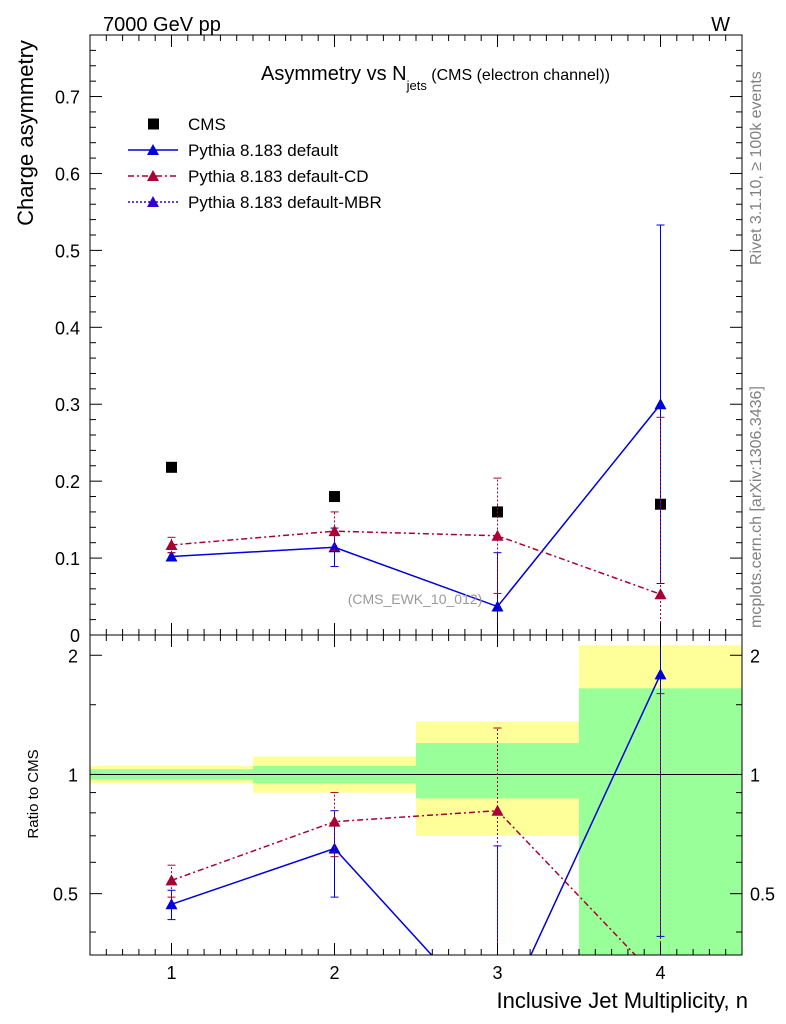 This screenshot has height=1024, width=786. What do you see at coordinates (25, 133) in the screenshot?
I see `y-axis-label: Charge asymmetry` at bounding box center [25, 133].